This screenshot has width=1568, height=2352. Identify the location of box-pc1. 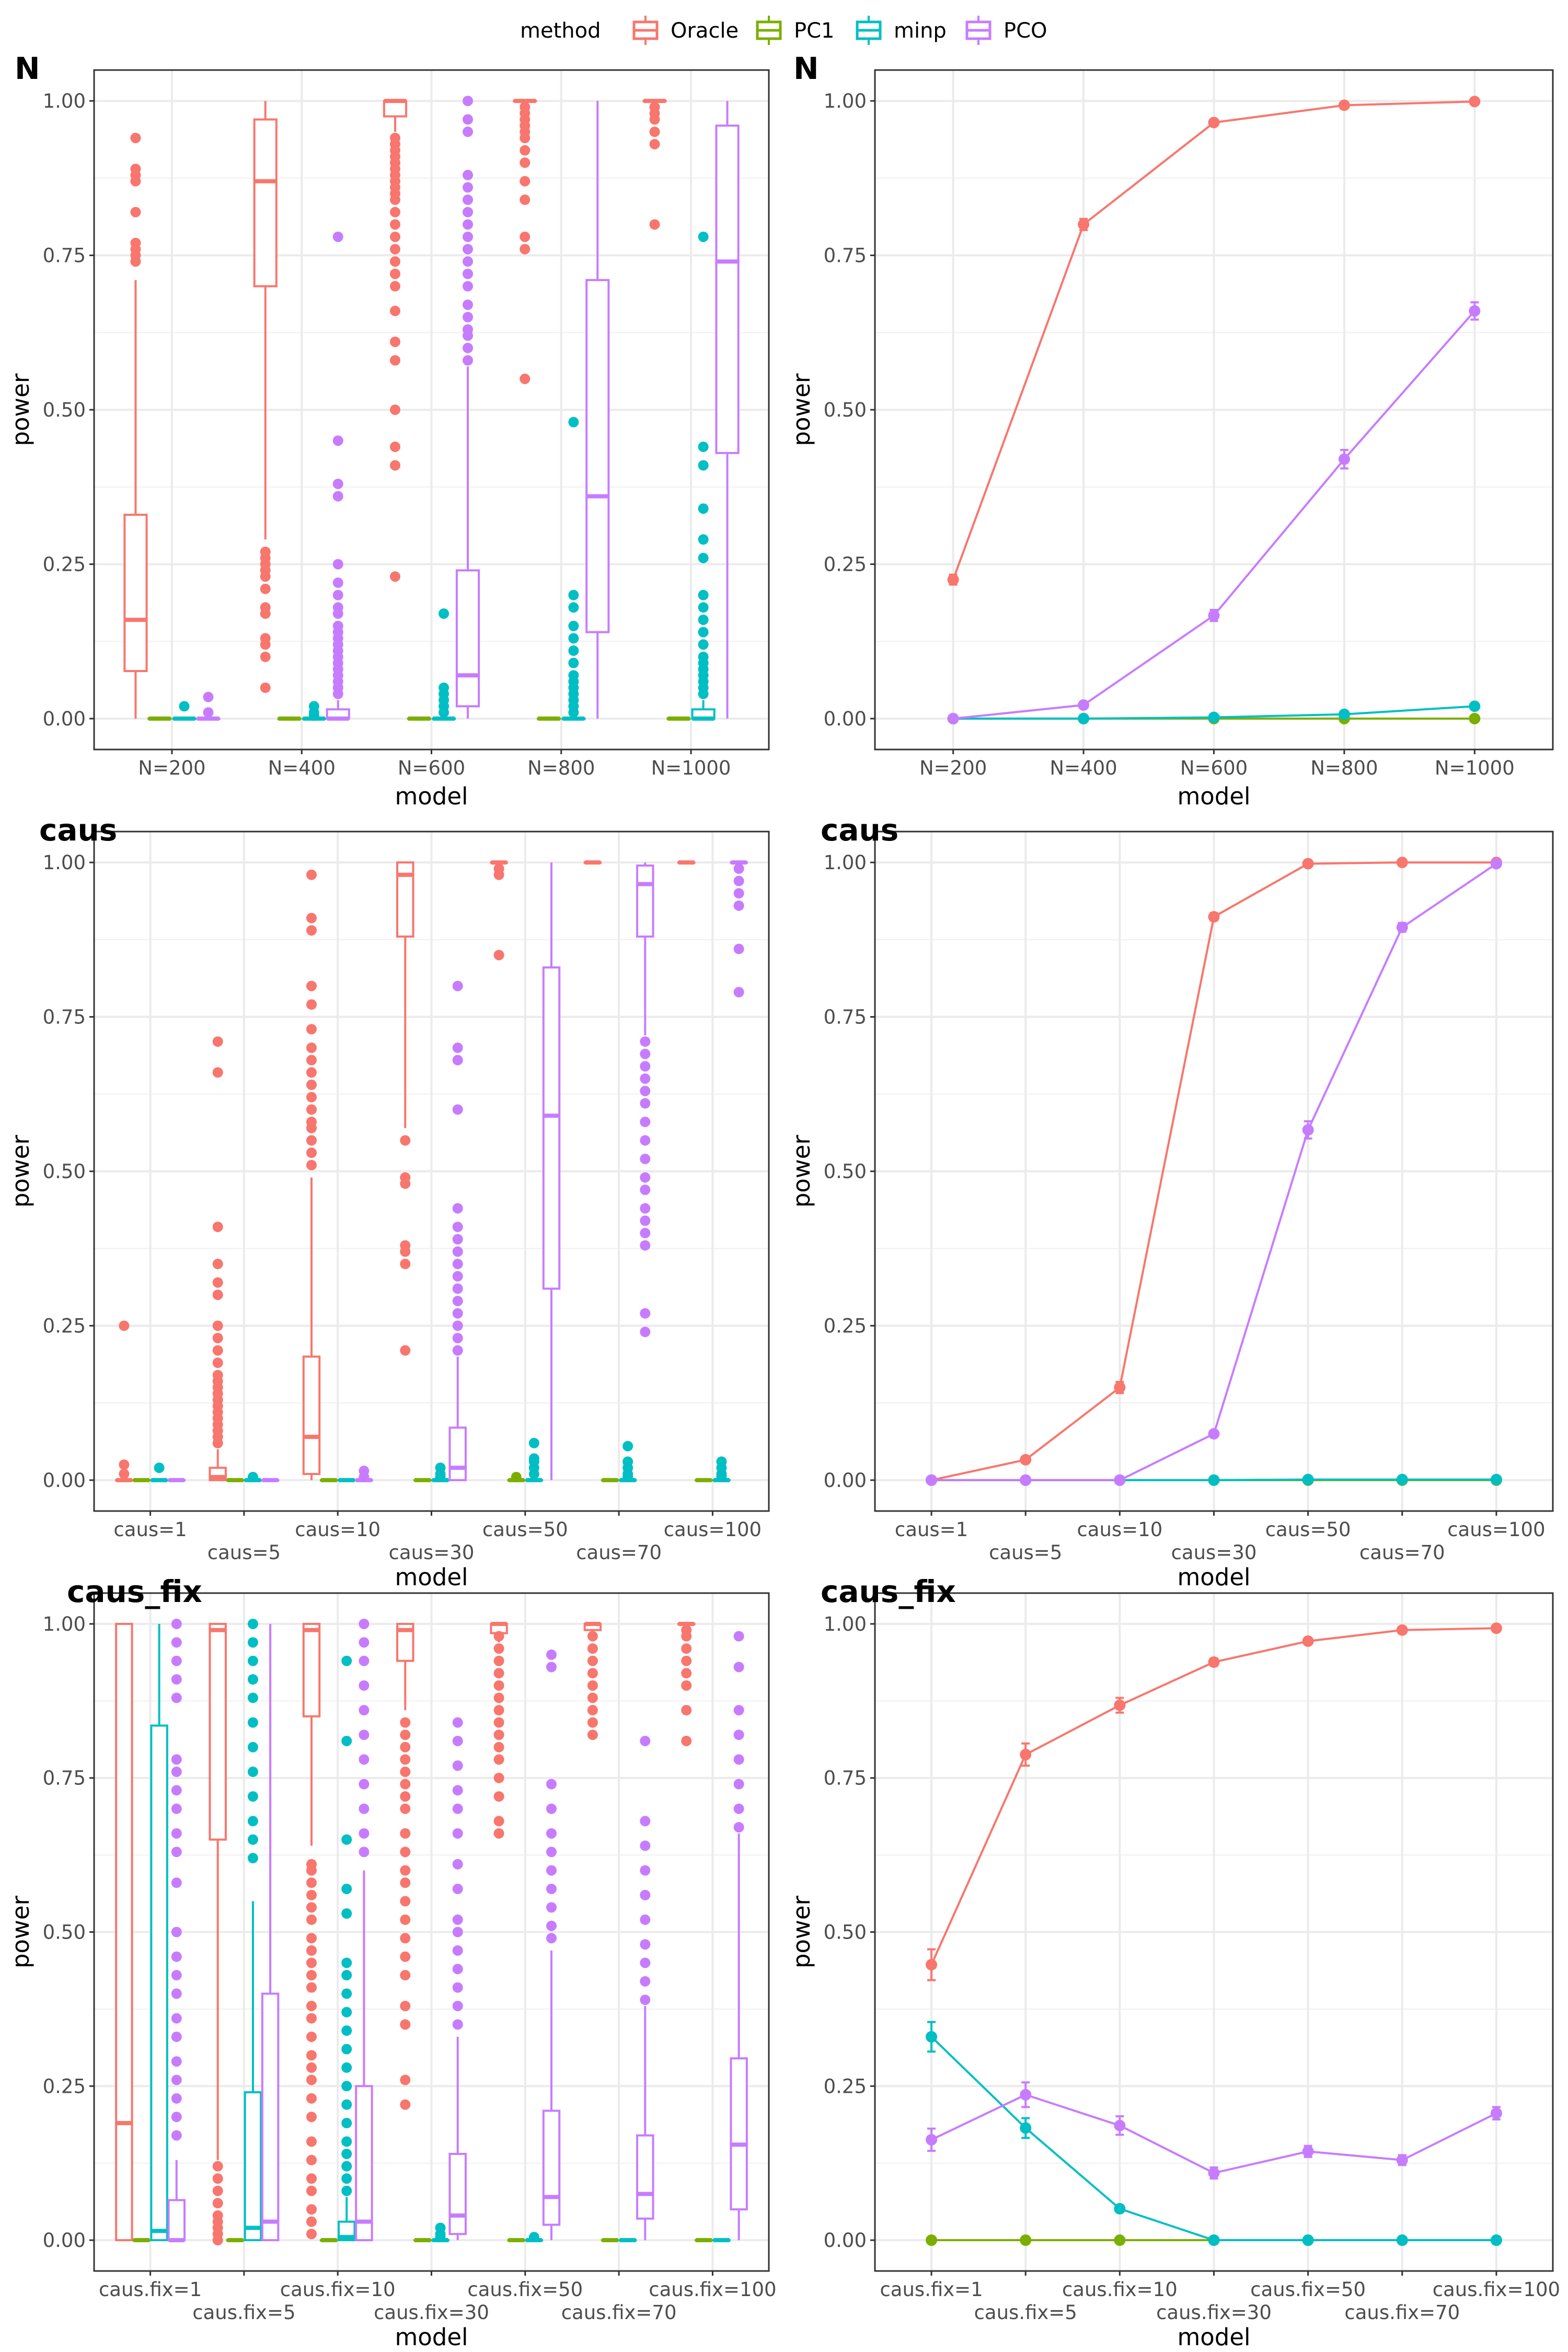
(516, 2240).